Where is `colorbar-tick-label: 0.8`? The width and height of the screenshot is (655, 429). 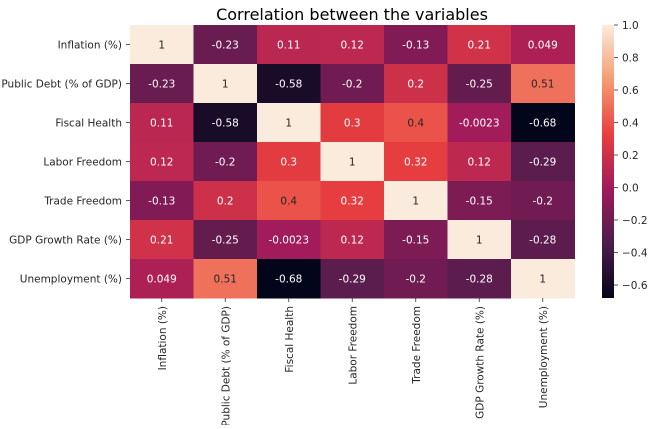
colorbar-tick-label: 0.8 is located at coordinates (630, 59).